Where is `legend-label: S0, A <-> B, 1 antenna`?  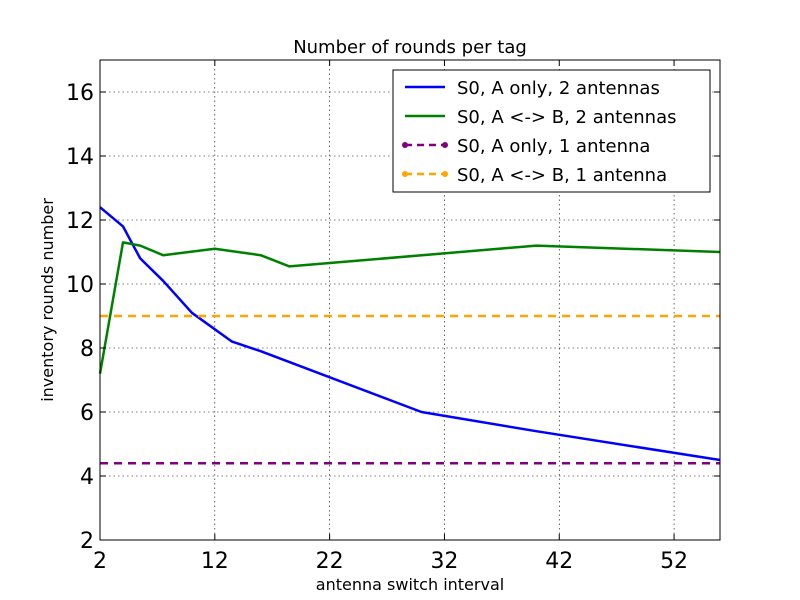
legend-label: S0, A <-> B, 1 antenna is located at coordinates (562, 175).